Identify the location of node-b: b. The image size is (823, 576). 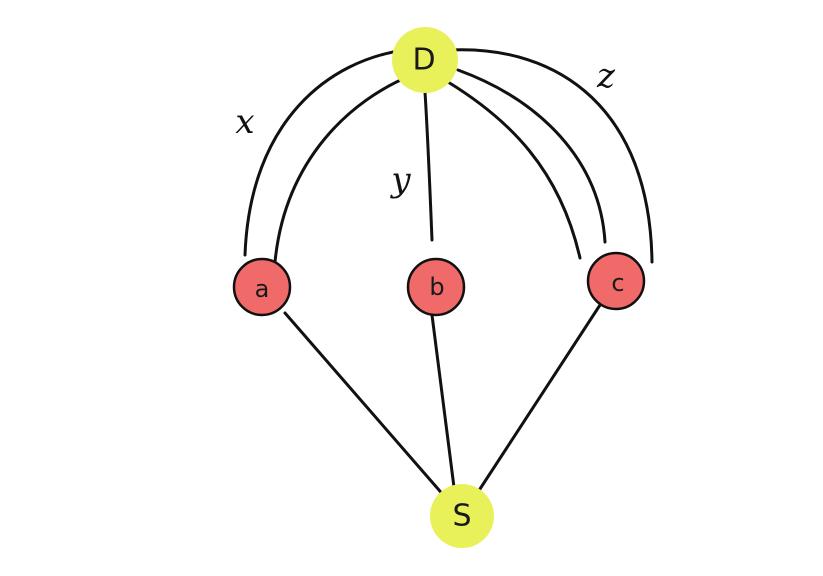
(436, 287).